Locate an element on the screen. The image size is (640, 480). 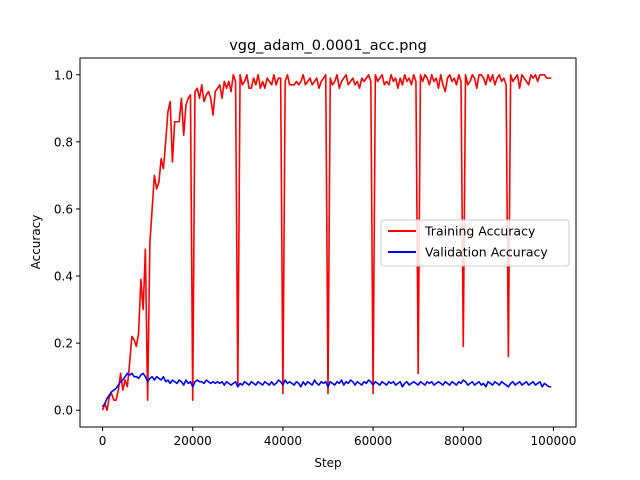
legend: Training Accuracy Validation Accuracy is located at coordinates (475, 243).